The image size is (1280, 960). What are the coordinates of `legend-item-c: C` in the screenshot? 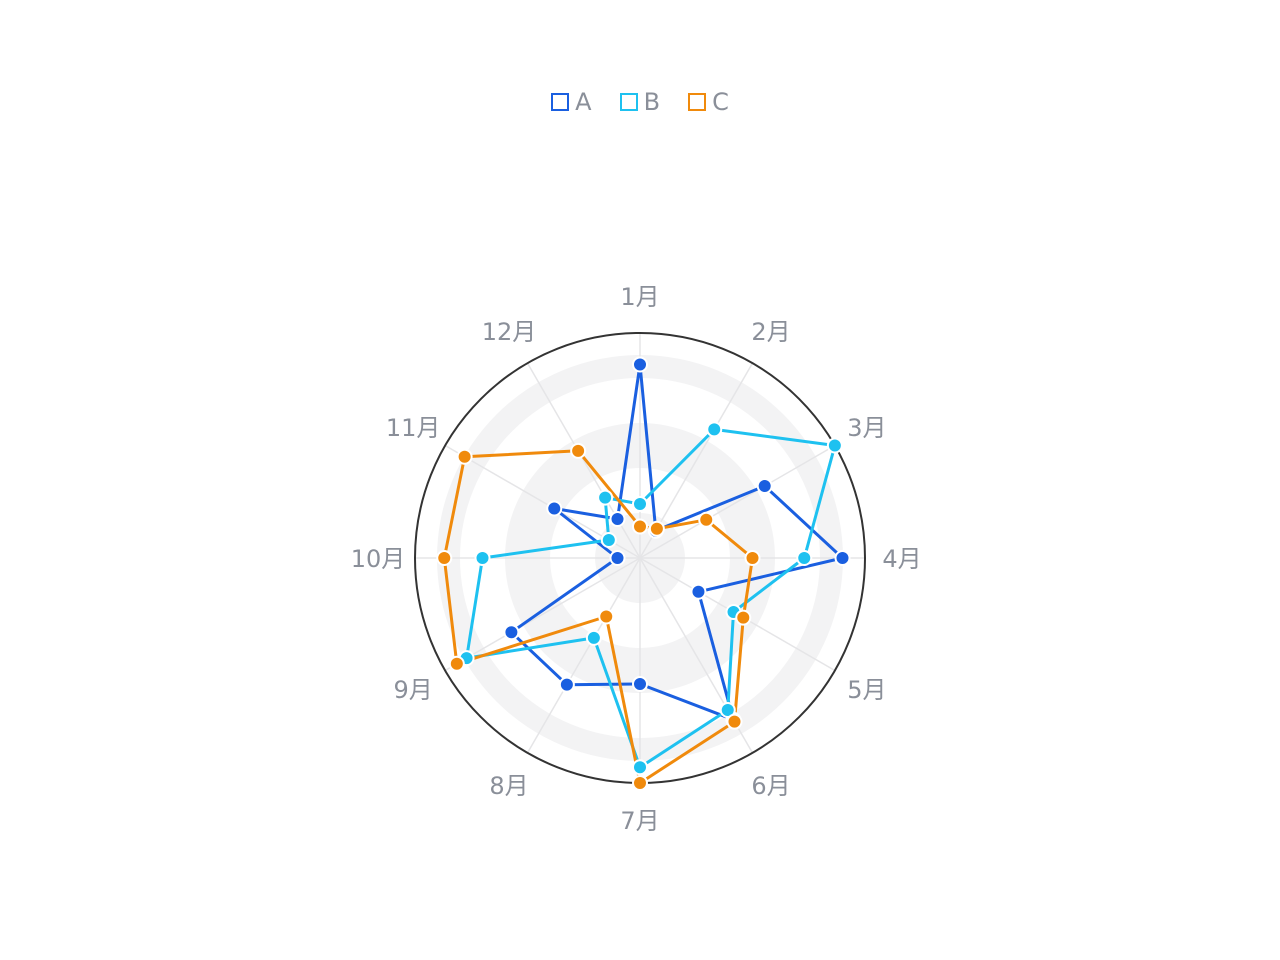 It's located at (708, 102).